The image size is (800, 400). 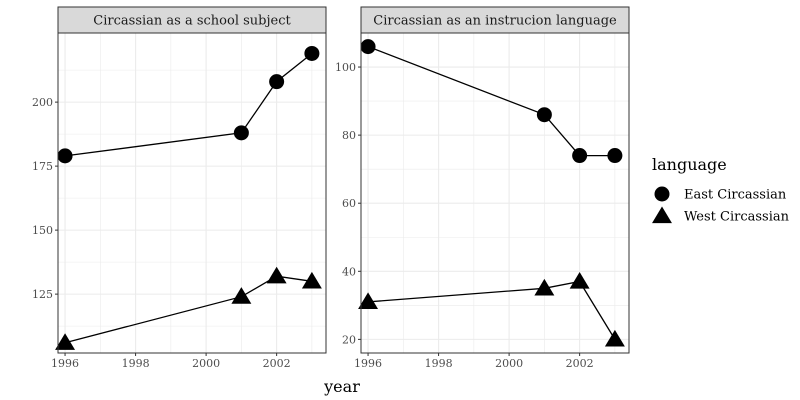 I want to click on panel-title: Circassian as a school subject, so click(x=192, y=21).